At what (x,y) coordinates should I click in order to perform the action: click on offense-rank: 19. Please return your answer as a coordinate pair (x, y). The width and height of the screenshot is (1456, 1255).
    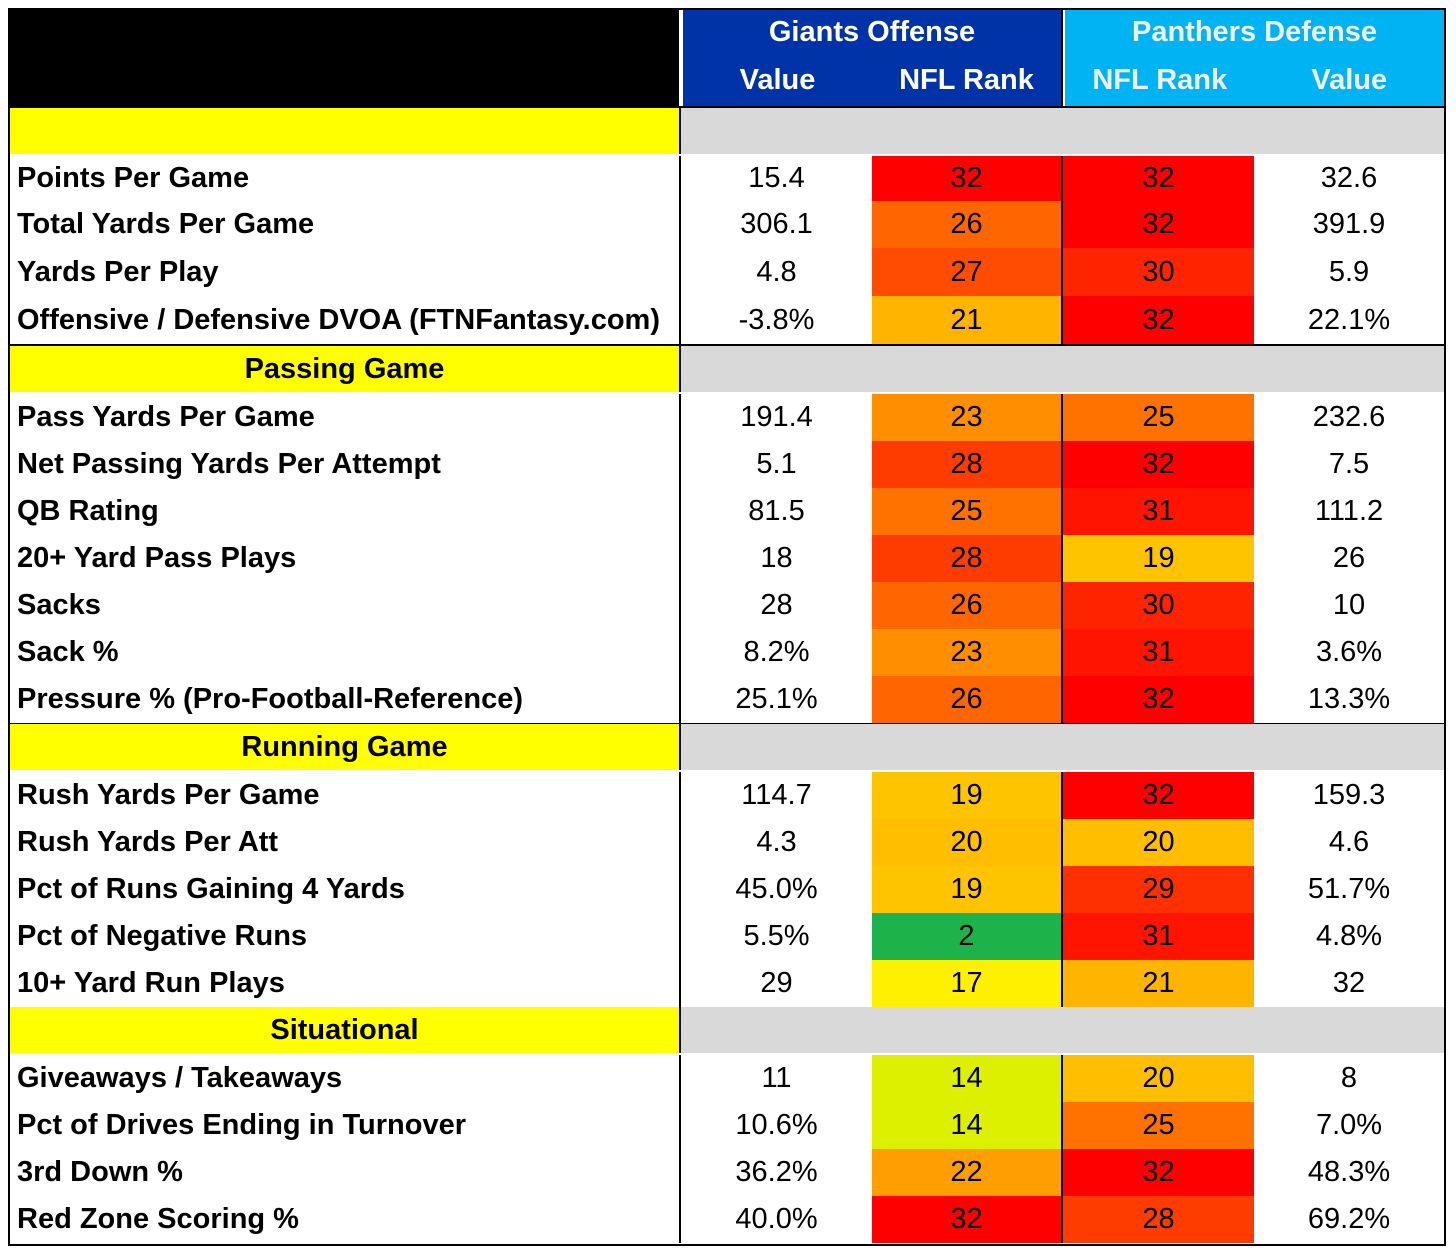
    Looking at the image, I should click on (967, 795).